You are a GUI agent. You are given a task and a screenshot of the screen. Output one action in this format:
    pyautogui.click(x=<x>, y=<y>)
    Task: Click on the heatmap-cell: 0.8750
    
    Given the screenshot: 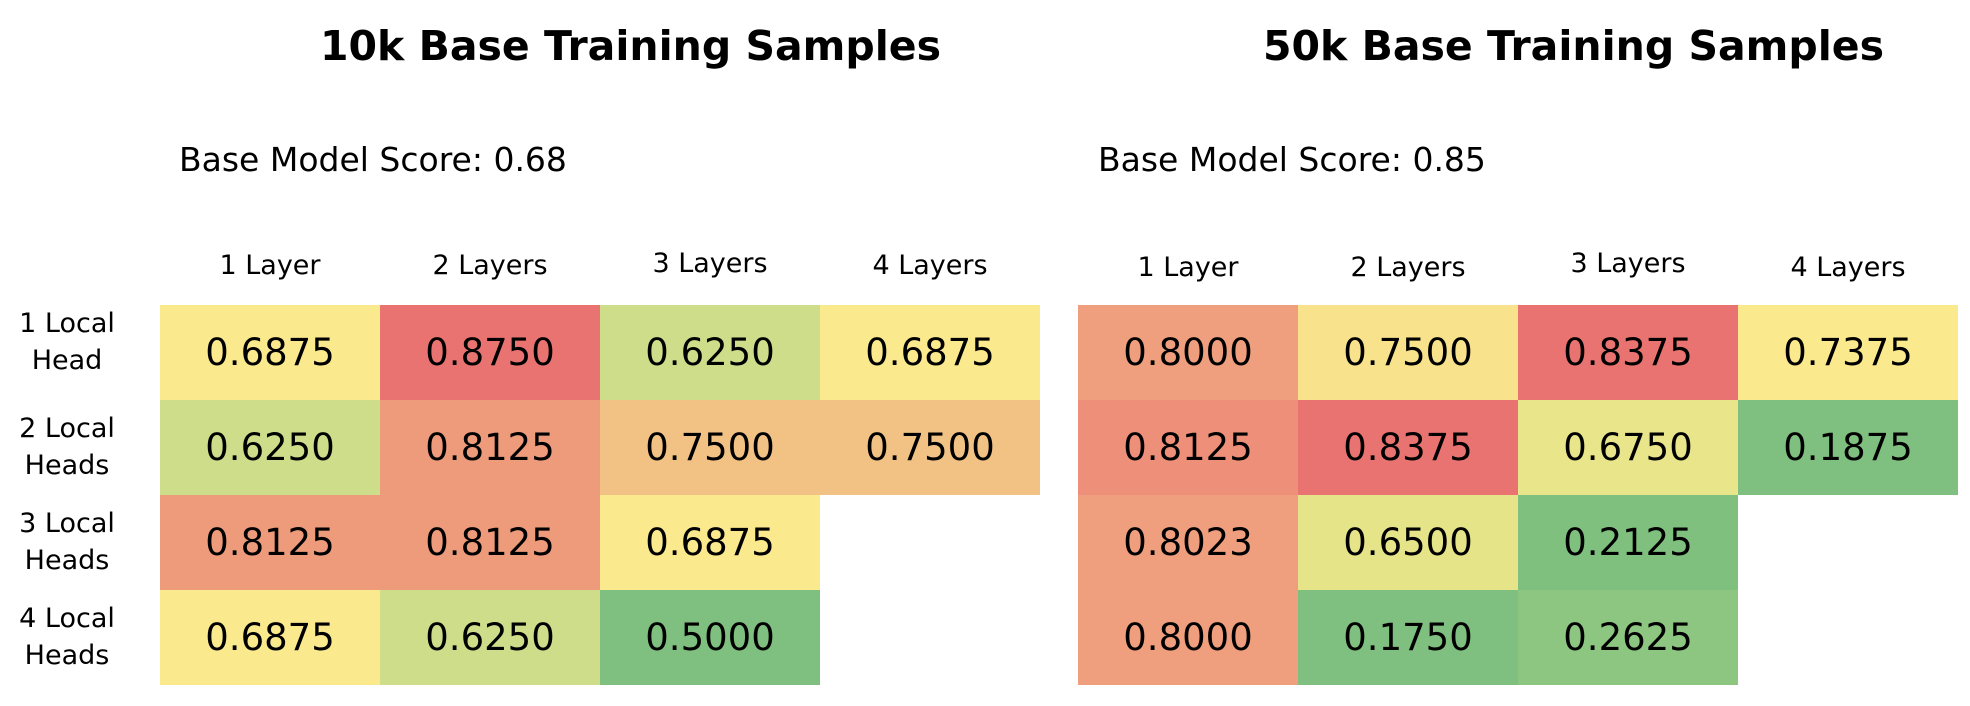 What is the action you would take?
    pyautogui.click(x=490, y=352)
    